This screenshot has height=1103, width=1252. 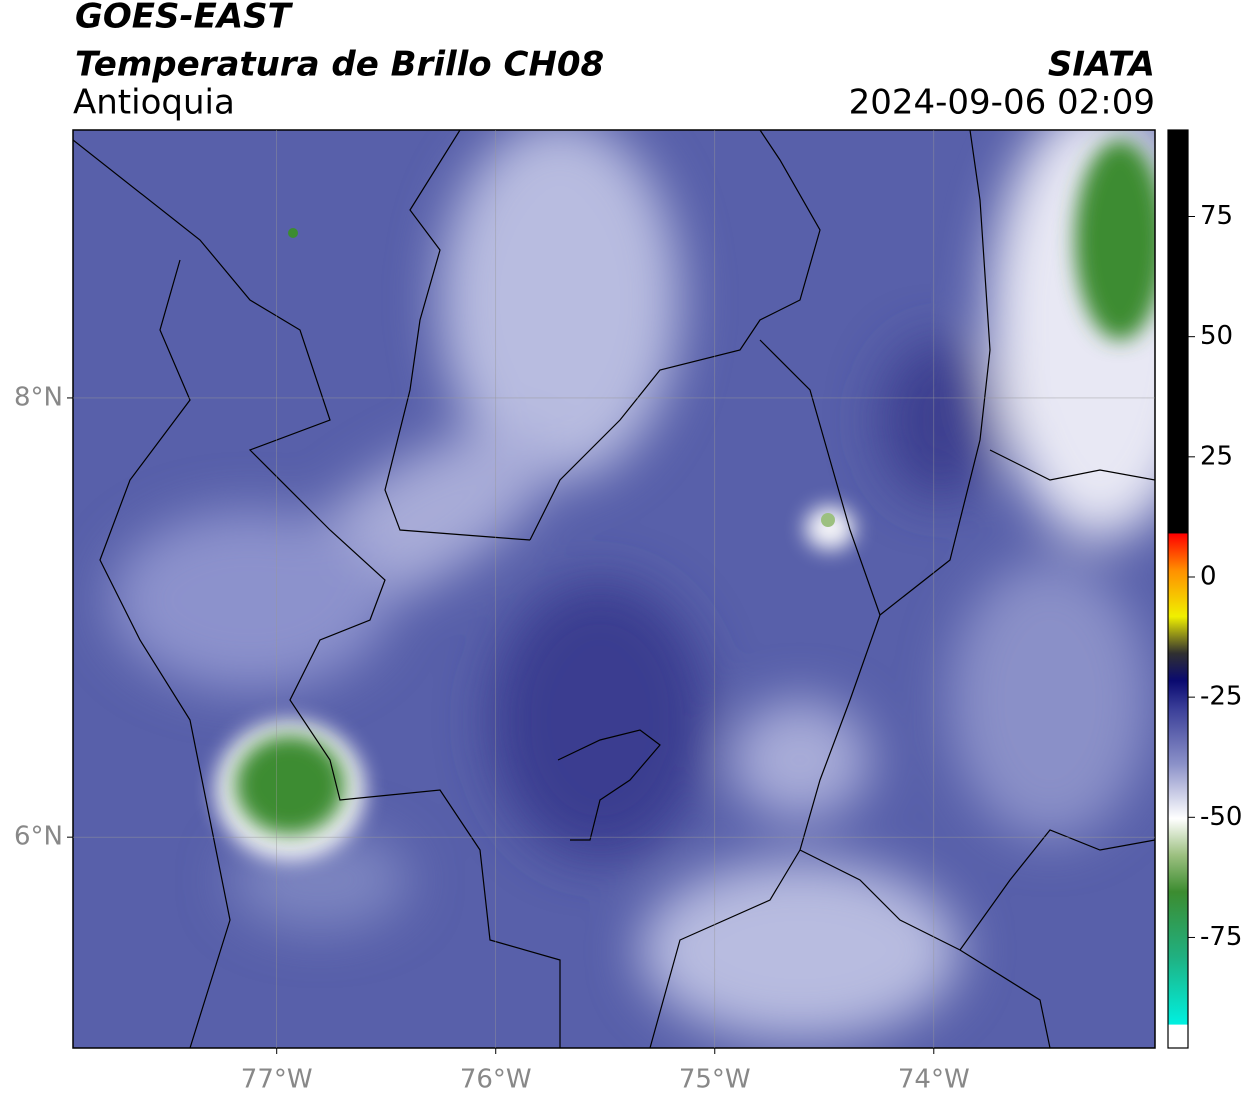 What do you see at coordinates (715, 1080) in the screenshot?
I see `x-tick-label: 75°W` at bounding box center [715, 1080].